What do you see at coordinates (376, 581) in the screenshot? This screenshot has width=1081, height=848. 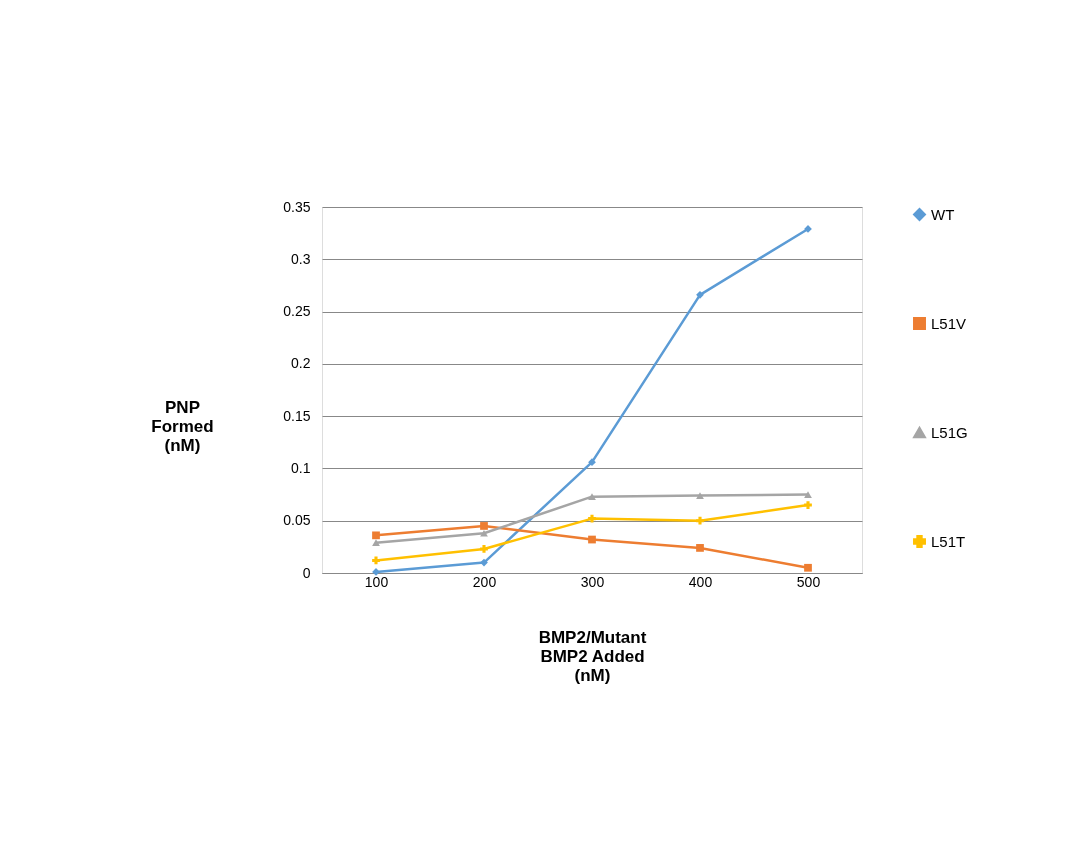 I see `x-tick-label: 100` at bounding box center [376, 581].